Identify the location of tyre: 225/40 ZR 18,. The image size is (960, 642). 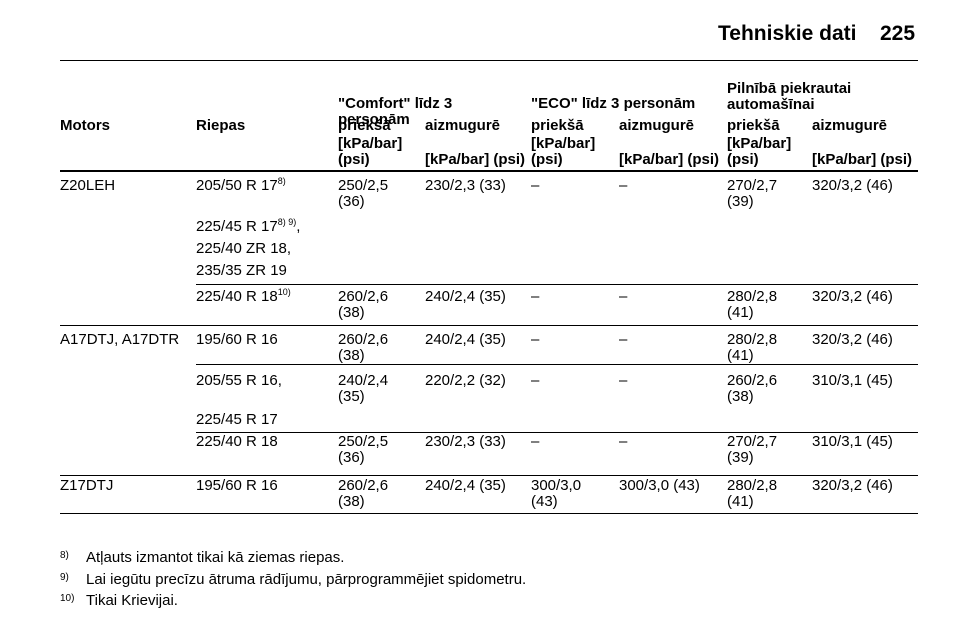
(243, 249).